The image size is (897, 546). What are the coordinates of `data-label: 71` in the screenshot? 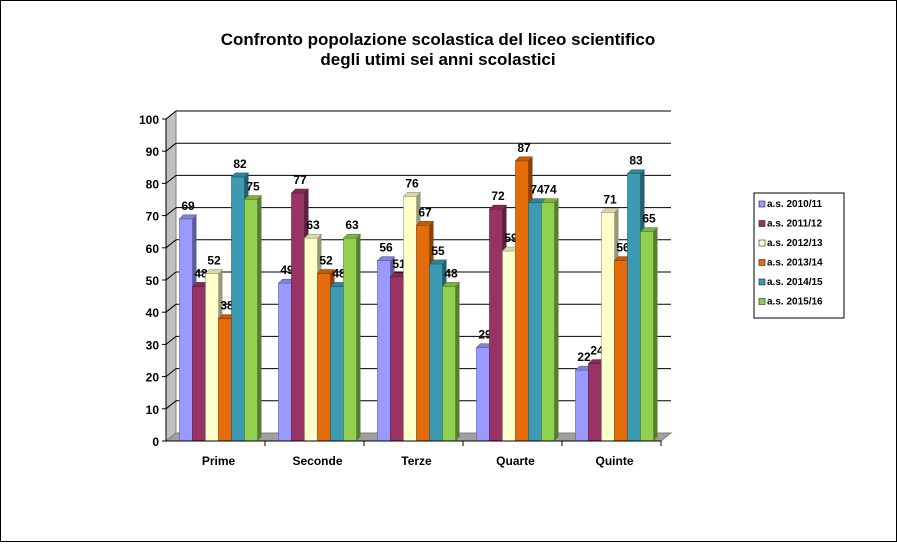 It's located at (610, 199).